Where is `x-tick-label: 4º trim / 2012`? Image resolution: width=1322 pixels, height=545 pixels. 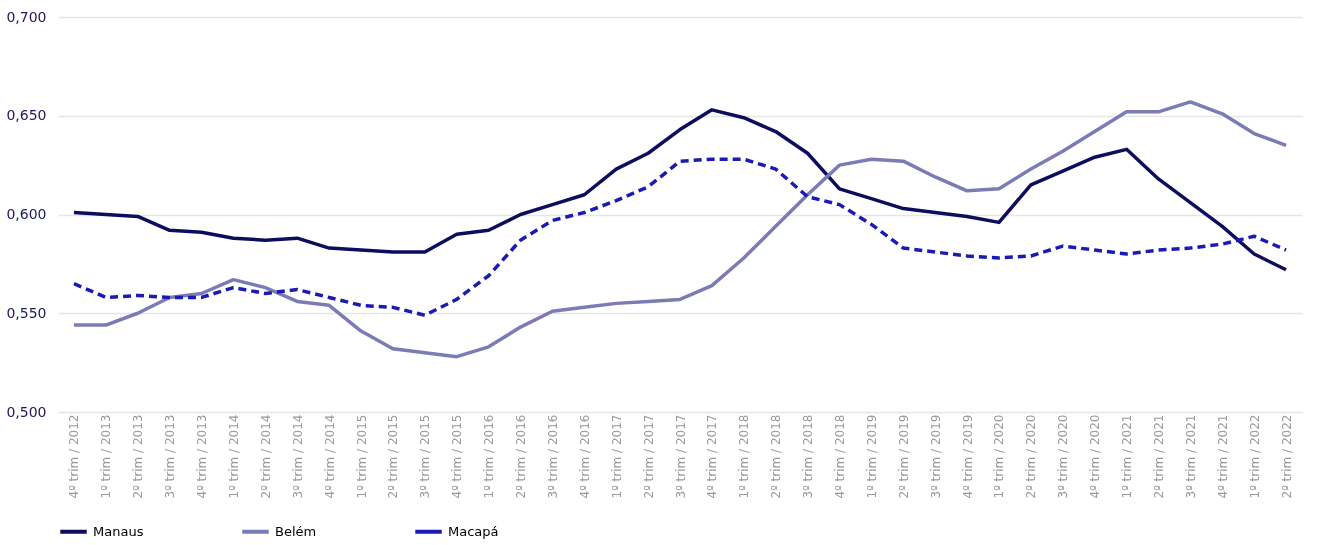
x-tick-label: 4º trim / 2012 is located at coordinates (74, 456).